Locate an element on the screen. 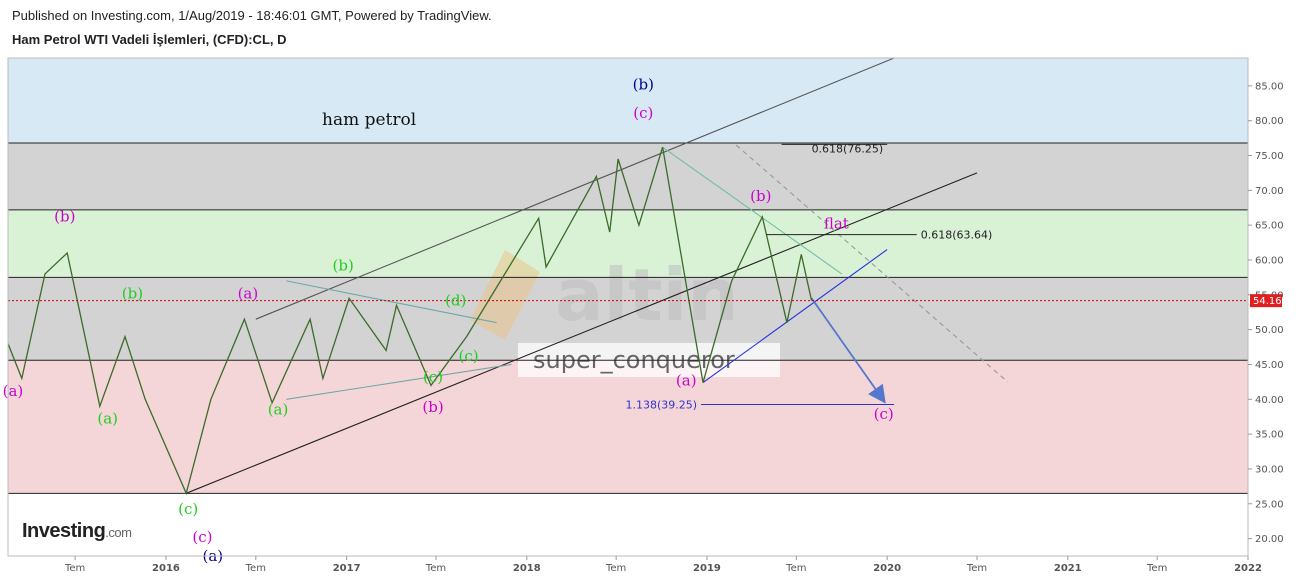  last-price-label: 54.16 is located at coordinates (1267, 301).